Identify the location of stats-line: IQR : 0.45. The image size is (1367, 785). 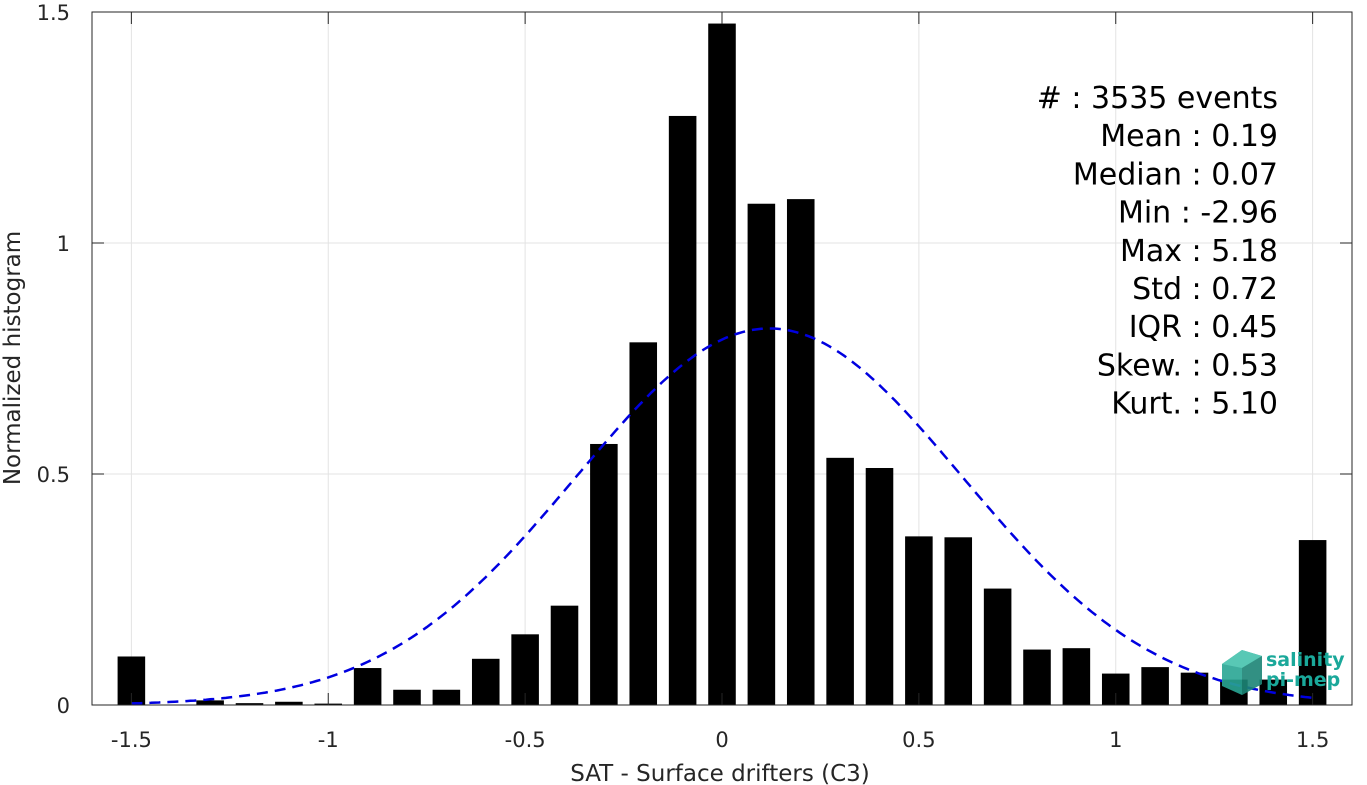
(1203, 327).